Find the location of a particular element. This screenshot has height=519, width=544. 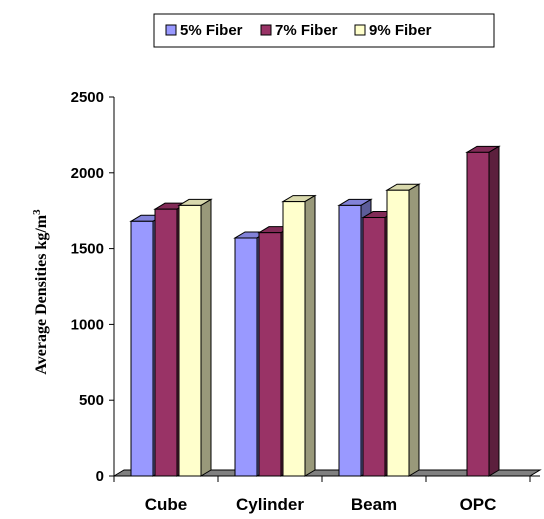

y-axis-label-text: Average Densities kg/m is located at coordinates (41, 294).